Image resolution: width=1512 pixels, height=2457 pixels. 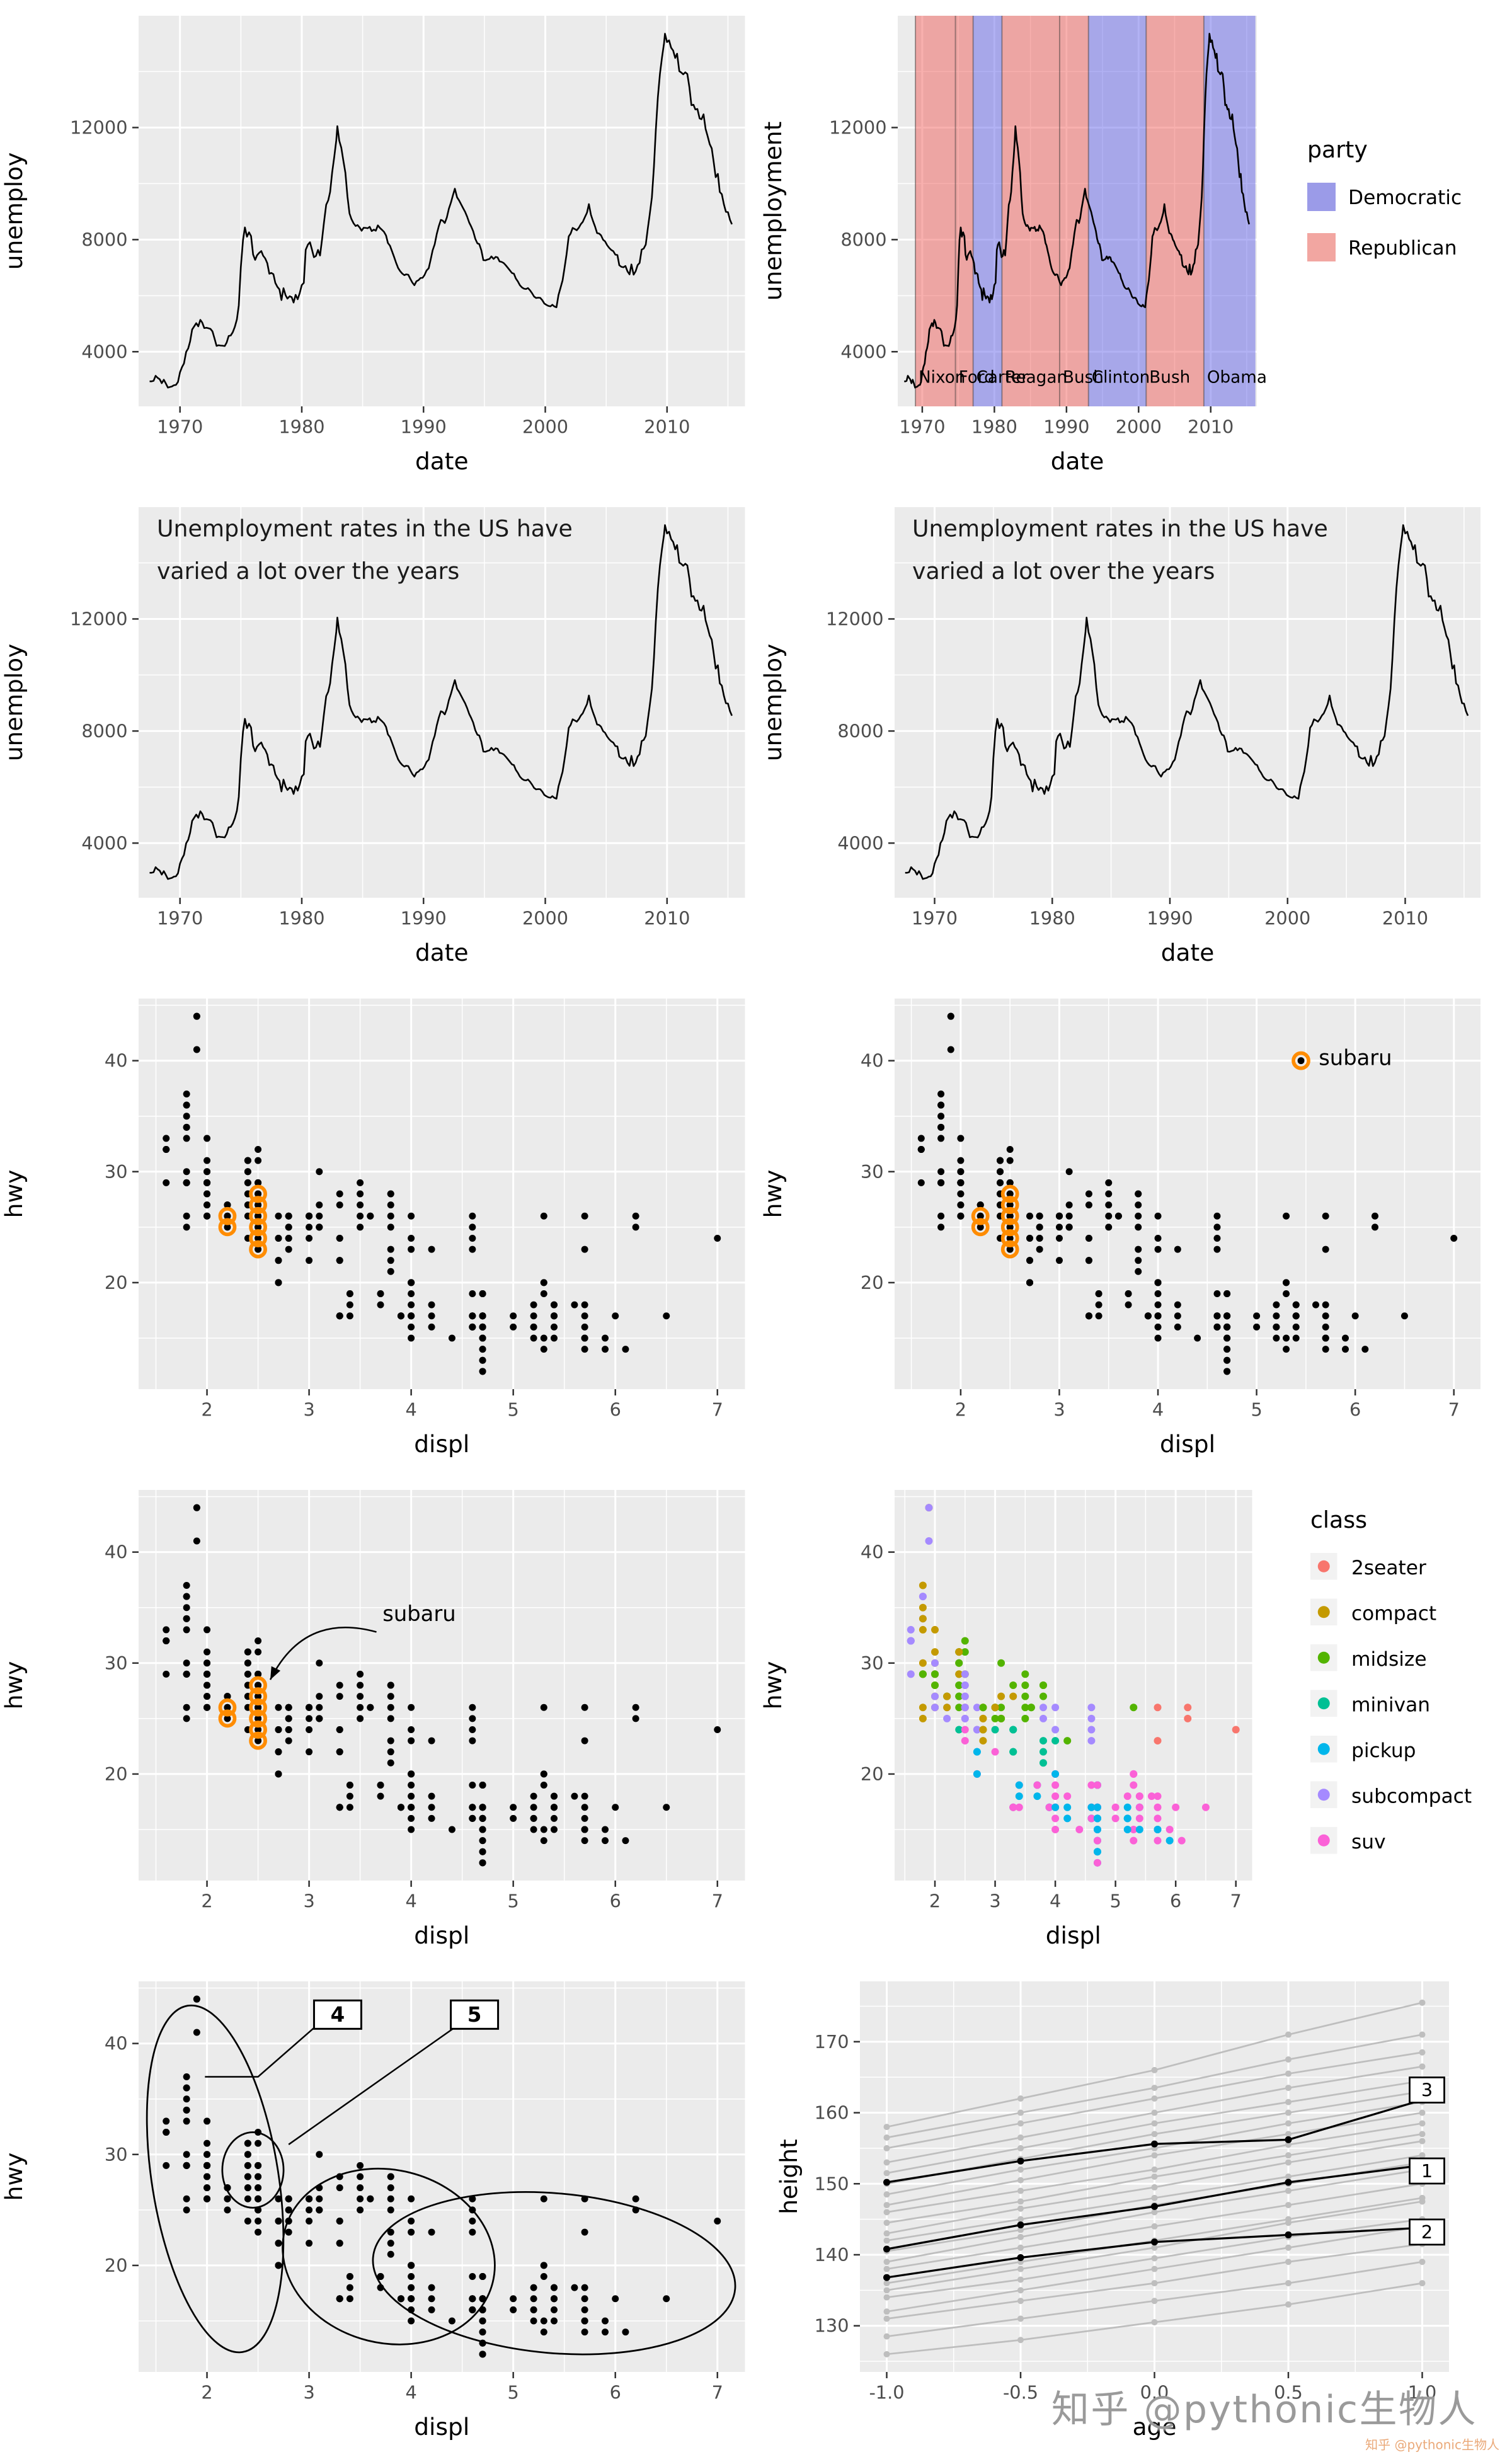 I want to click on svg-text: 2010, so click(x=1405, y=918).